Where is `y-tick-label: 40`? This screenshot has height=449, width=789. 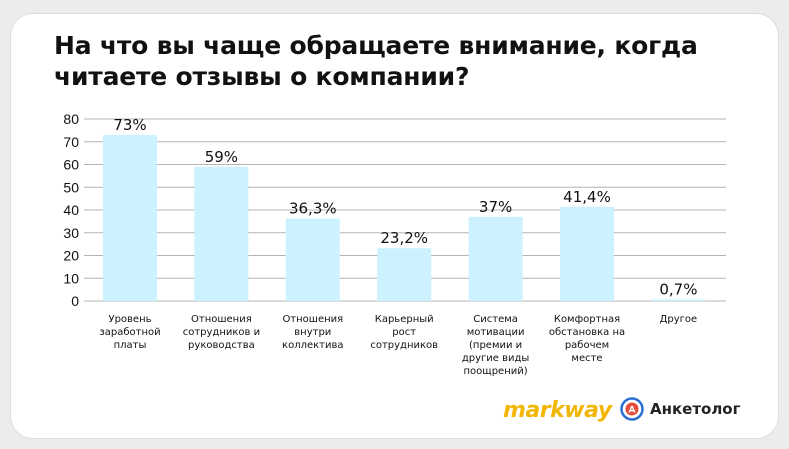
y-tick-label: 40 is located at coordinates (71, 210).